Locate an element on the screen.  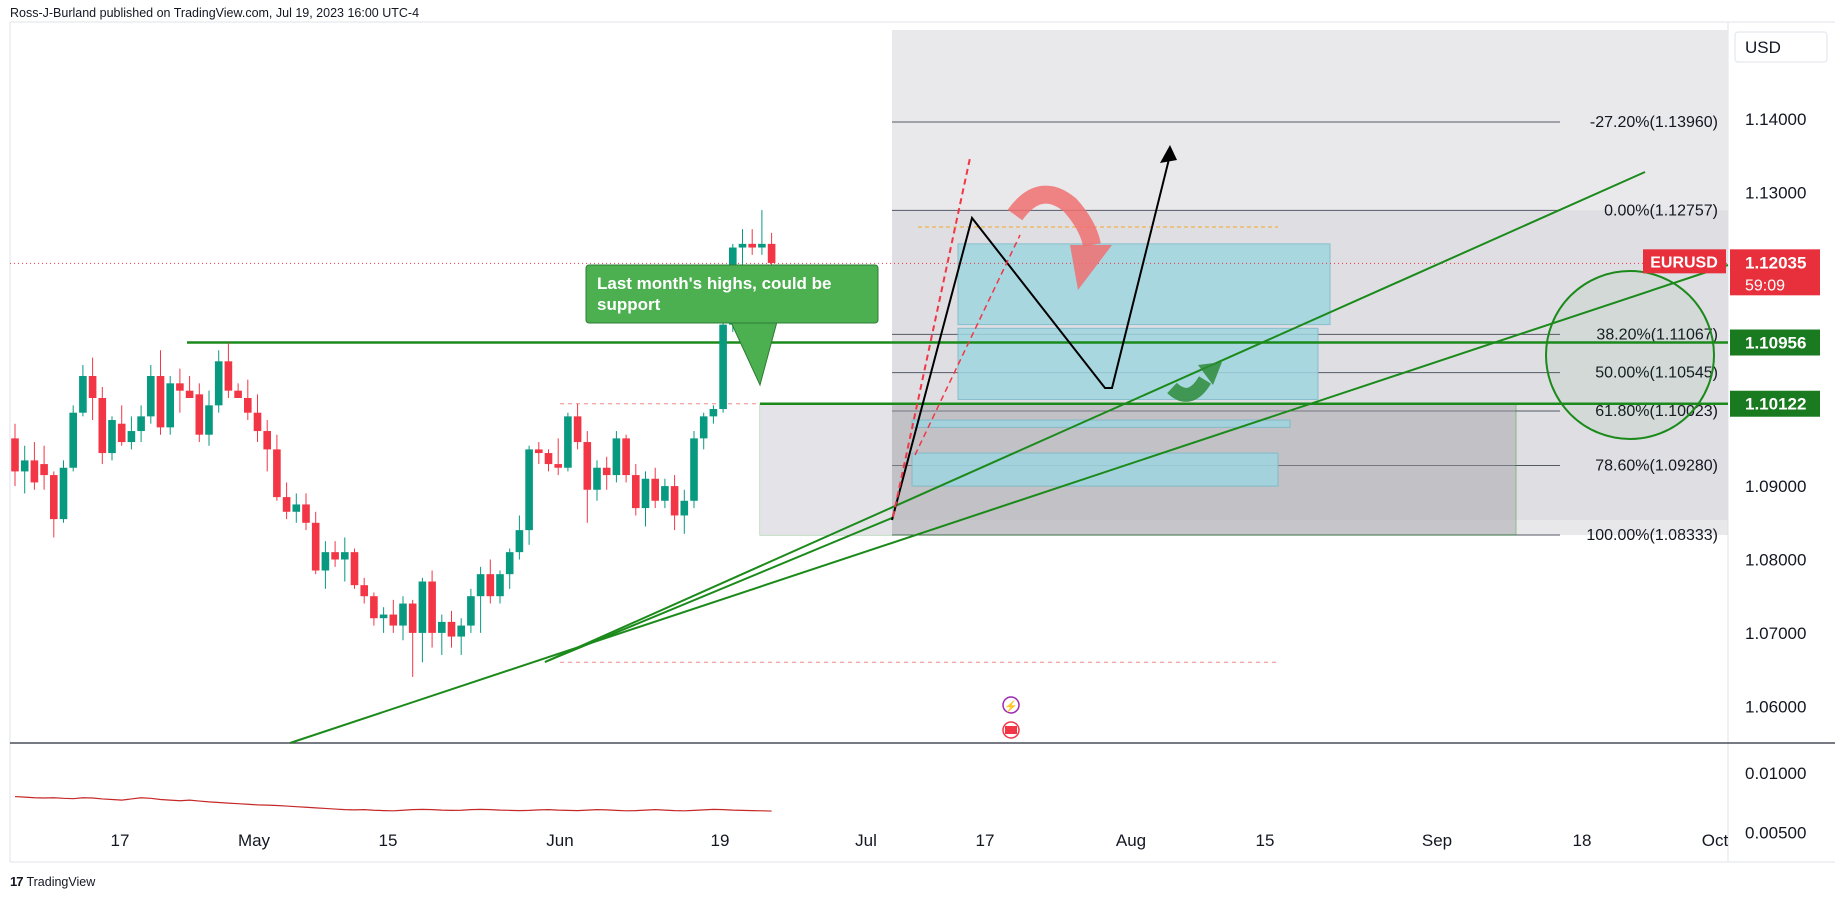
lightning-glyph: ⚡ is located at coordinates (1011, 706).